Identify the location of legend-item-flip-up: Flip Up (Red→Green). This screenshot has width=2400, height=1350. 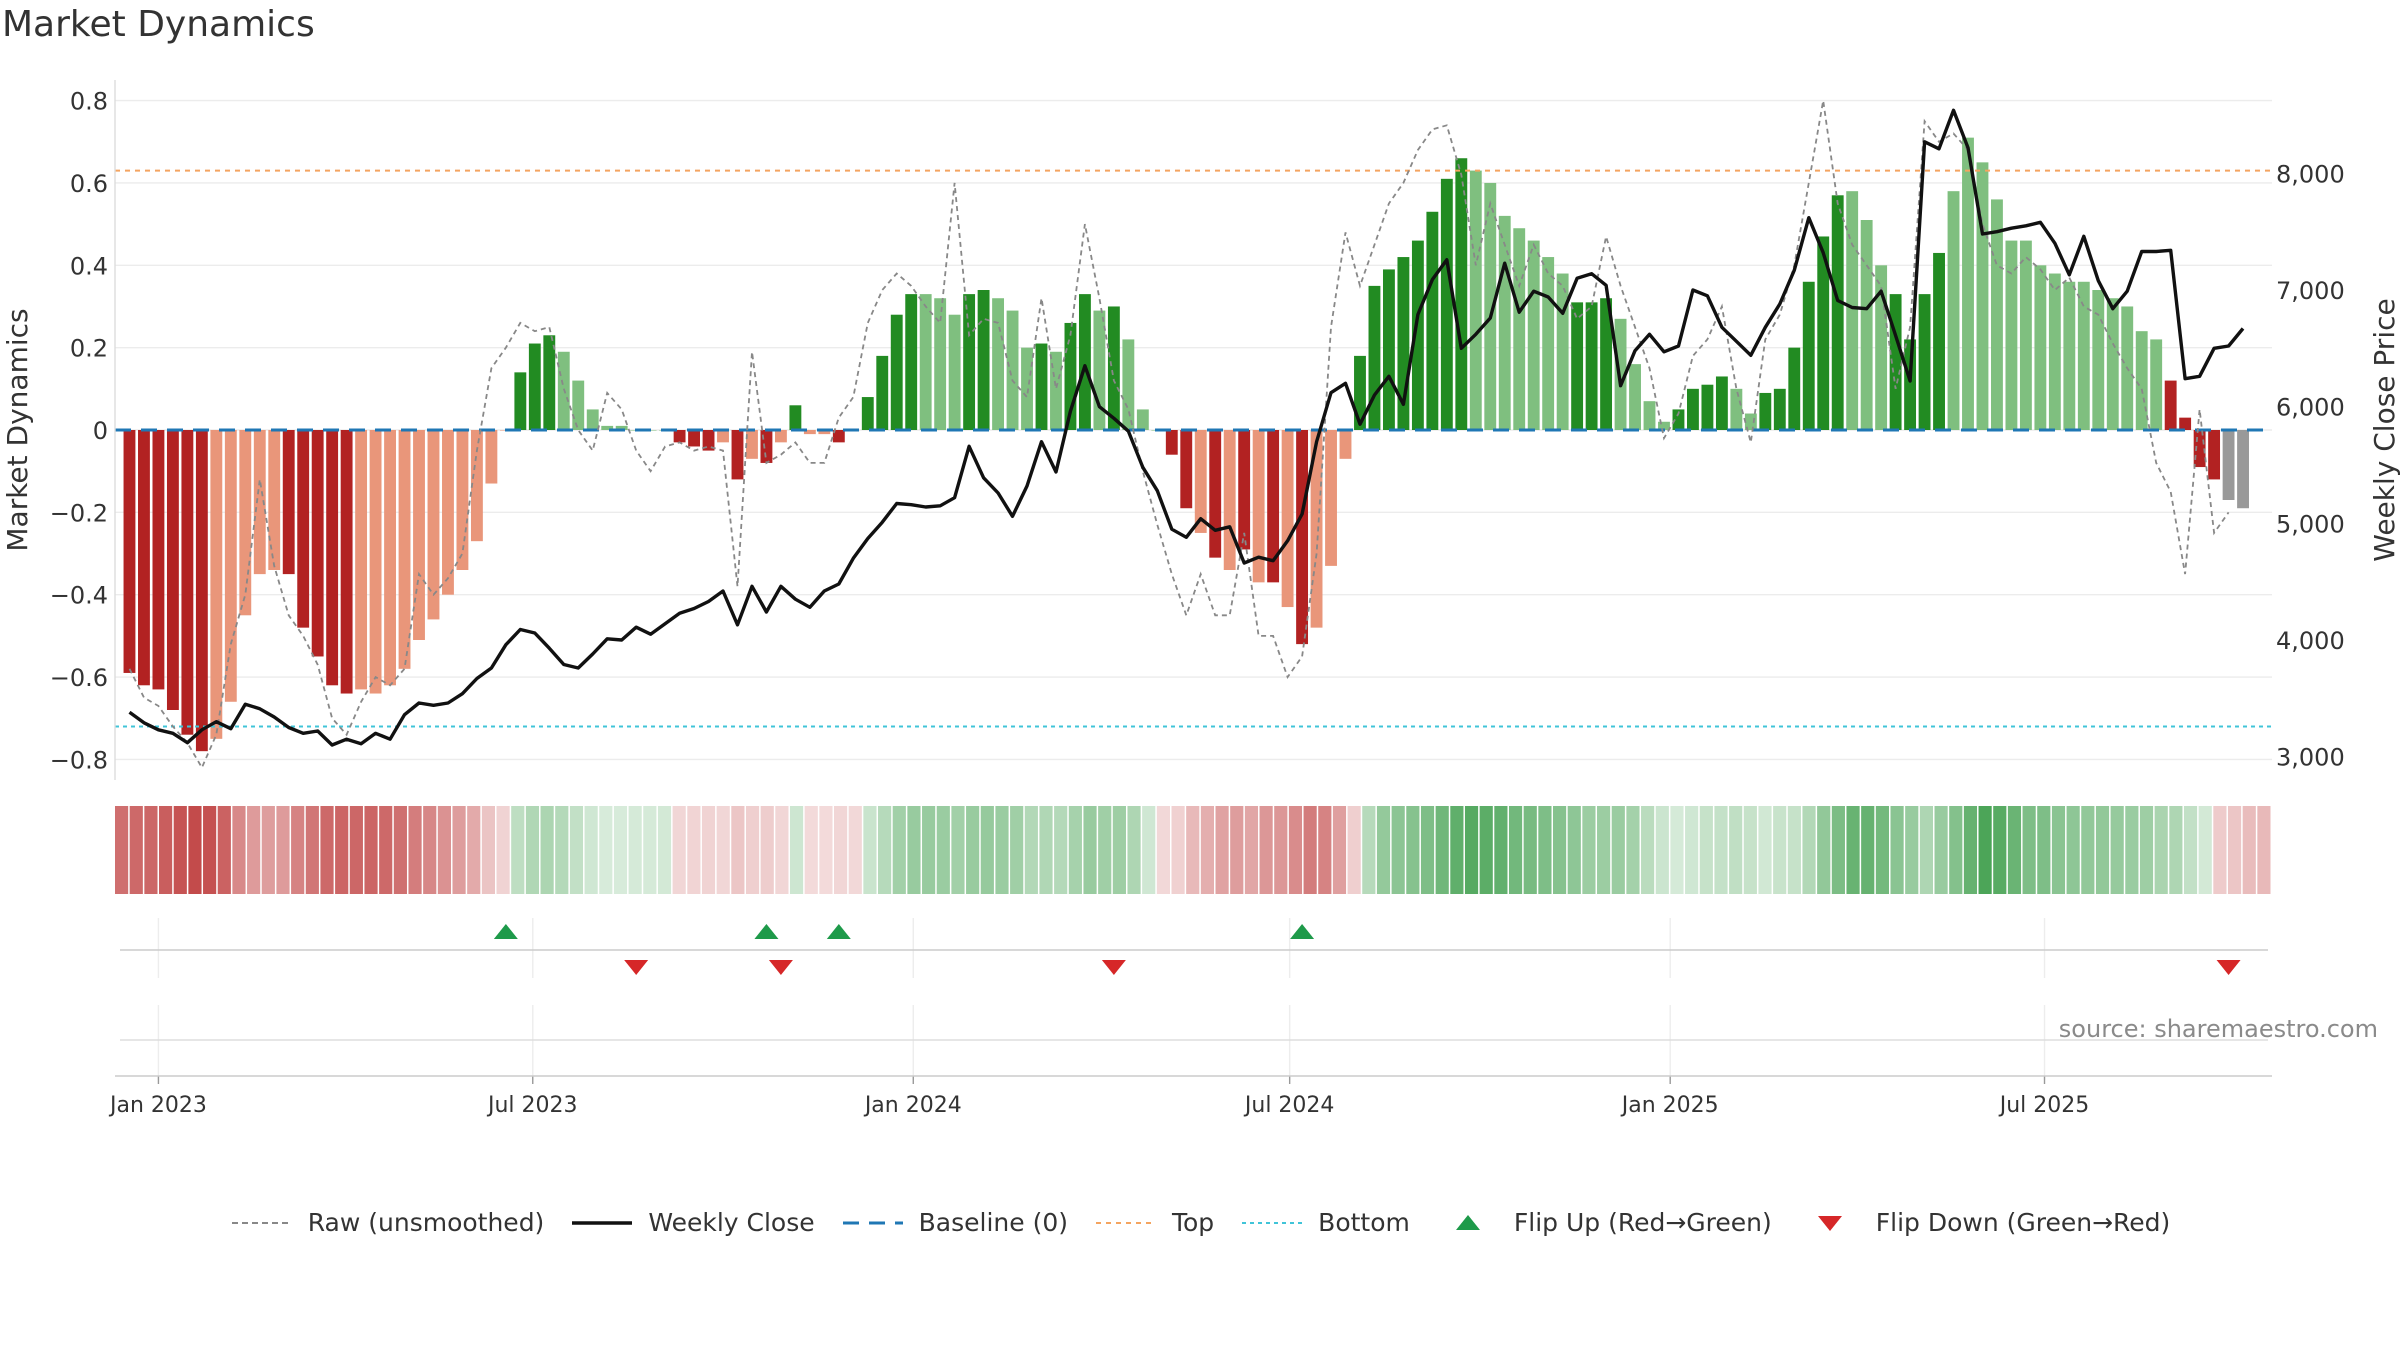
(1604, 1222).